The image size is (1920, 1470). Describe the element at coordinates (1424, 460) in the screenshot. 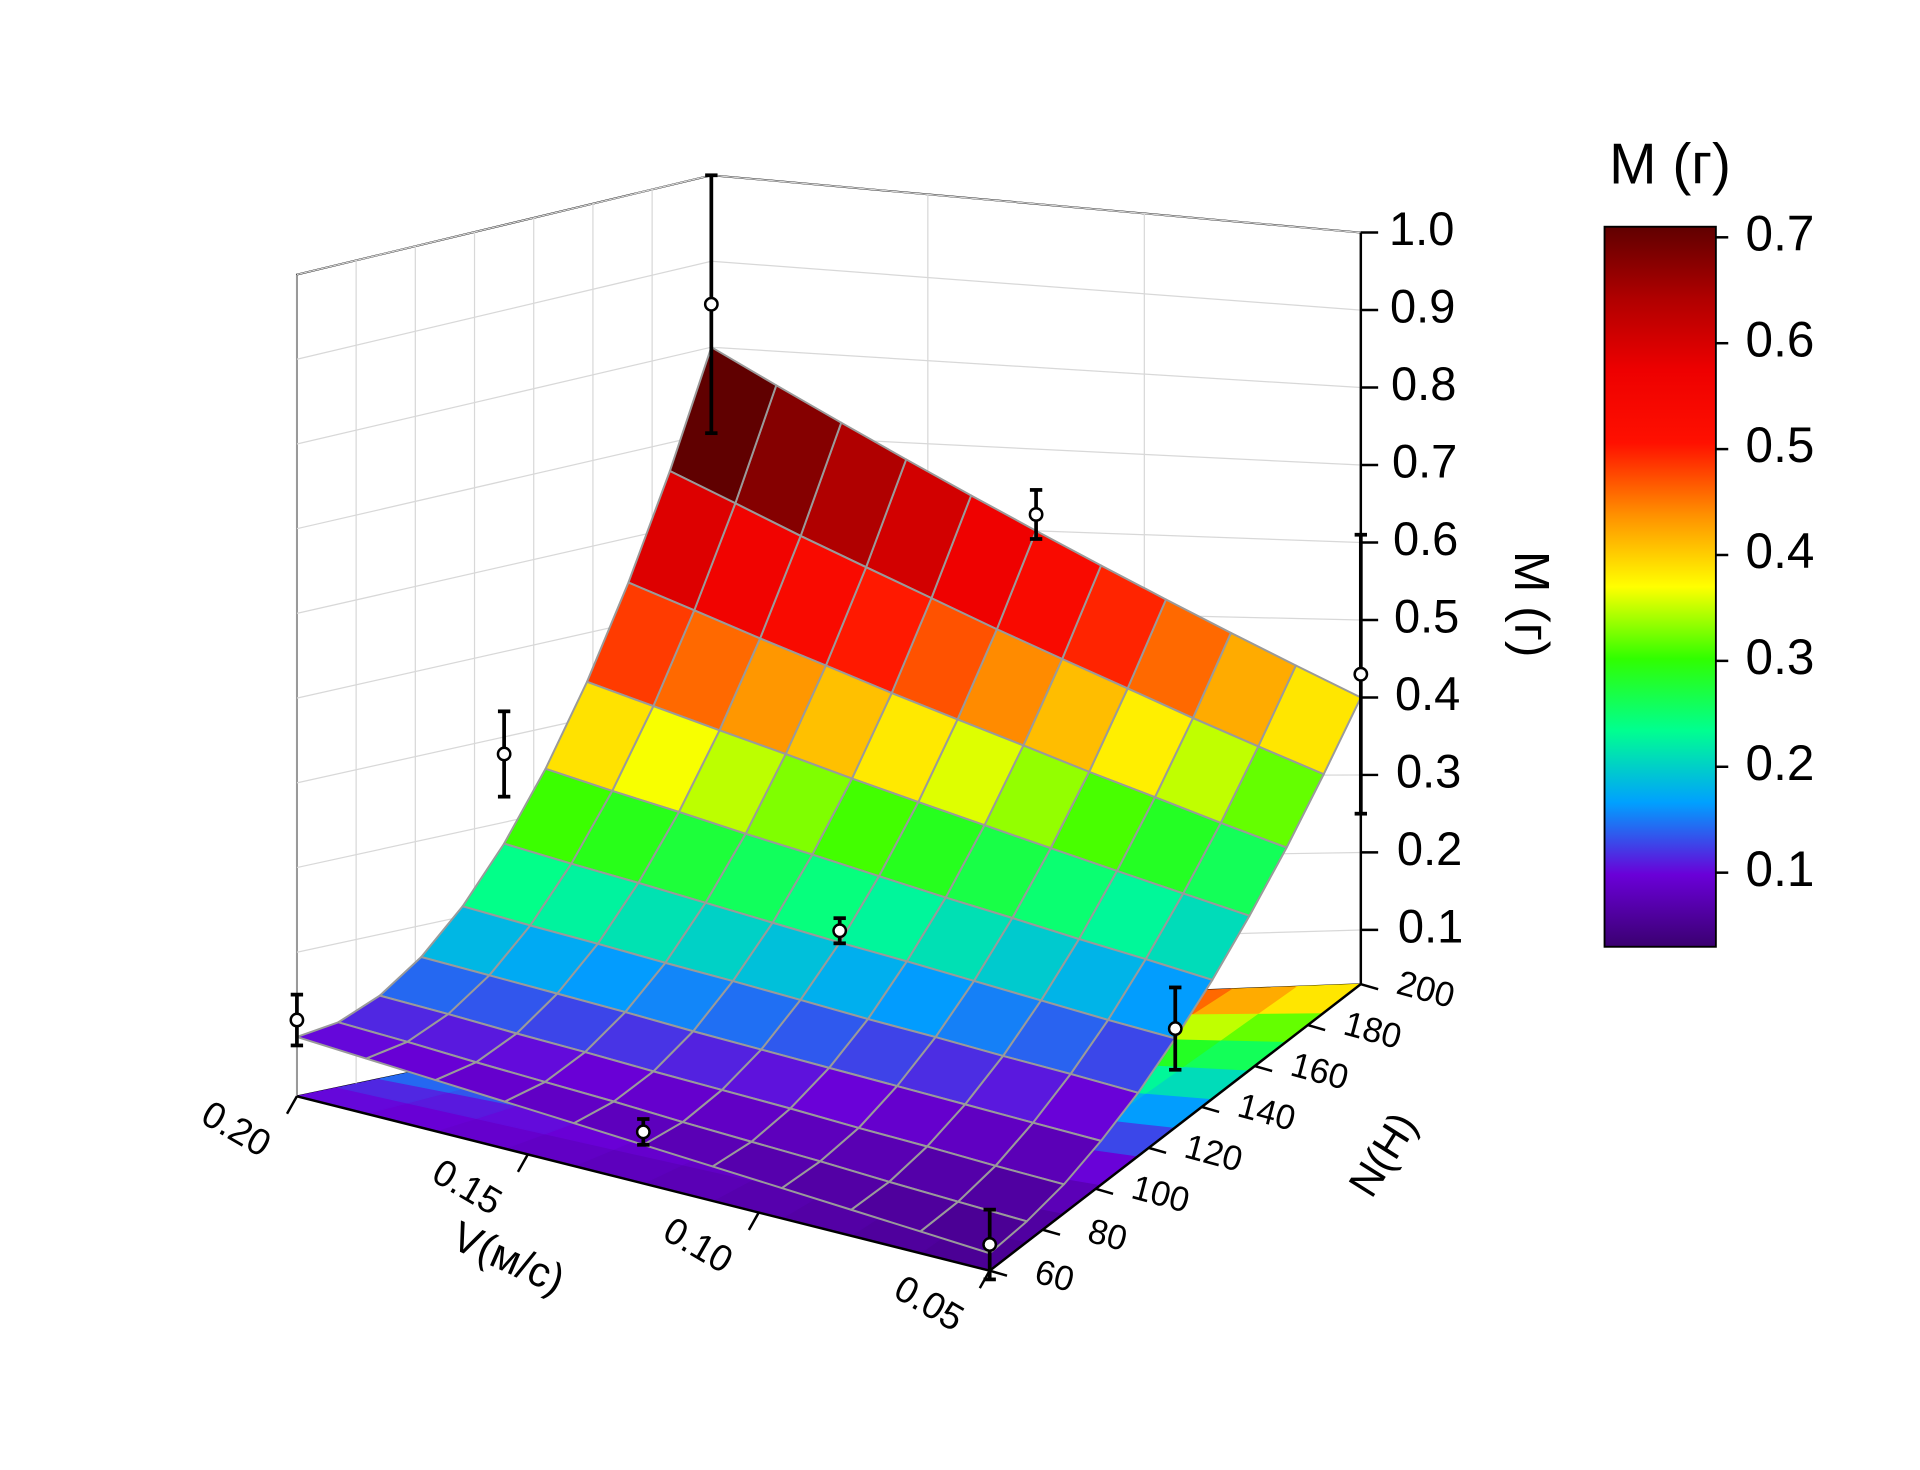

I see `z-tick-label: 0.7` at that location.